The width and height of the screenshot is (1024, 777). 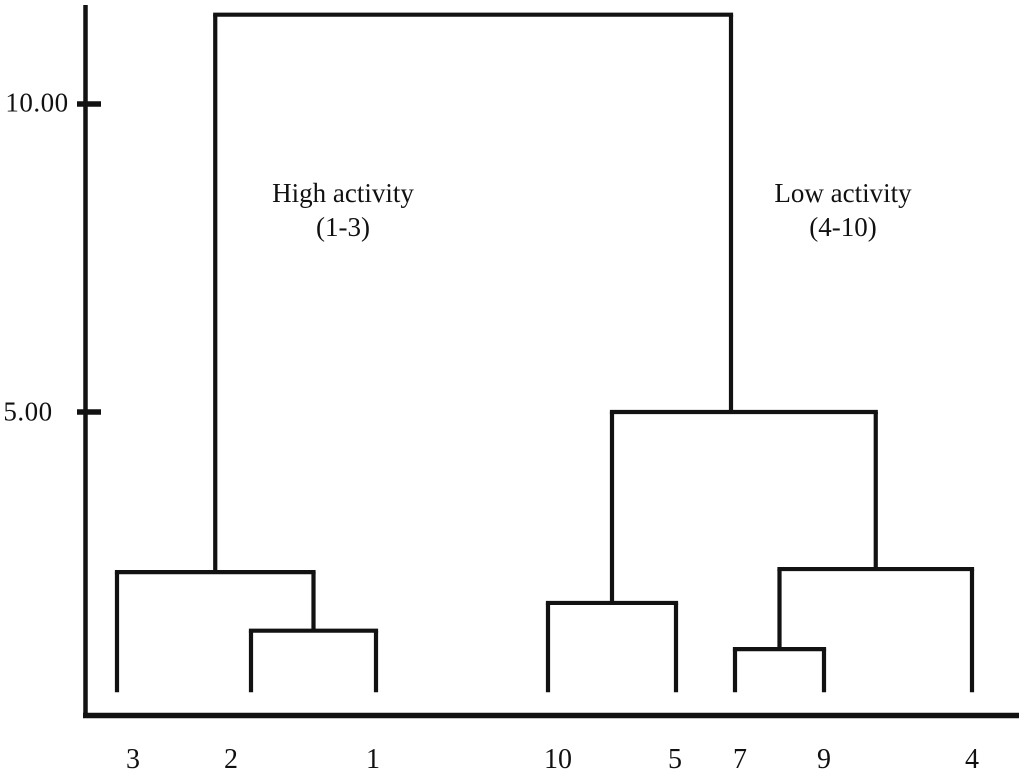 I want to click on y-tick-label-5: 5.00, so click(x=28, y=411).